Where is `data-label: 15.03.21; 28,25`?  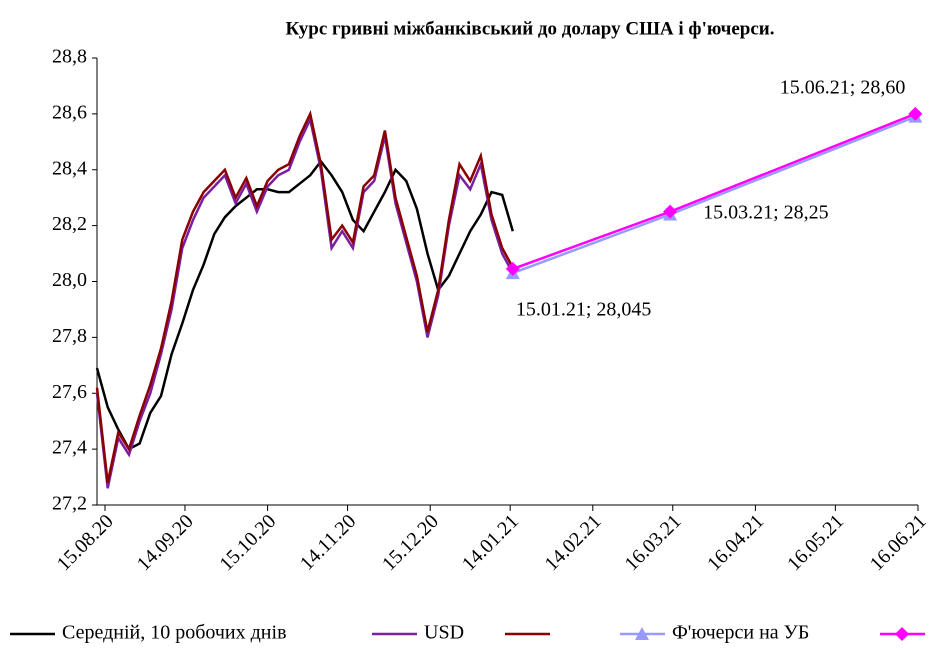
data-label: 15.03.21; 28,25 is located at coordinates (766, 212).